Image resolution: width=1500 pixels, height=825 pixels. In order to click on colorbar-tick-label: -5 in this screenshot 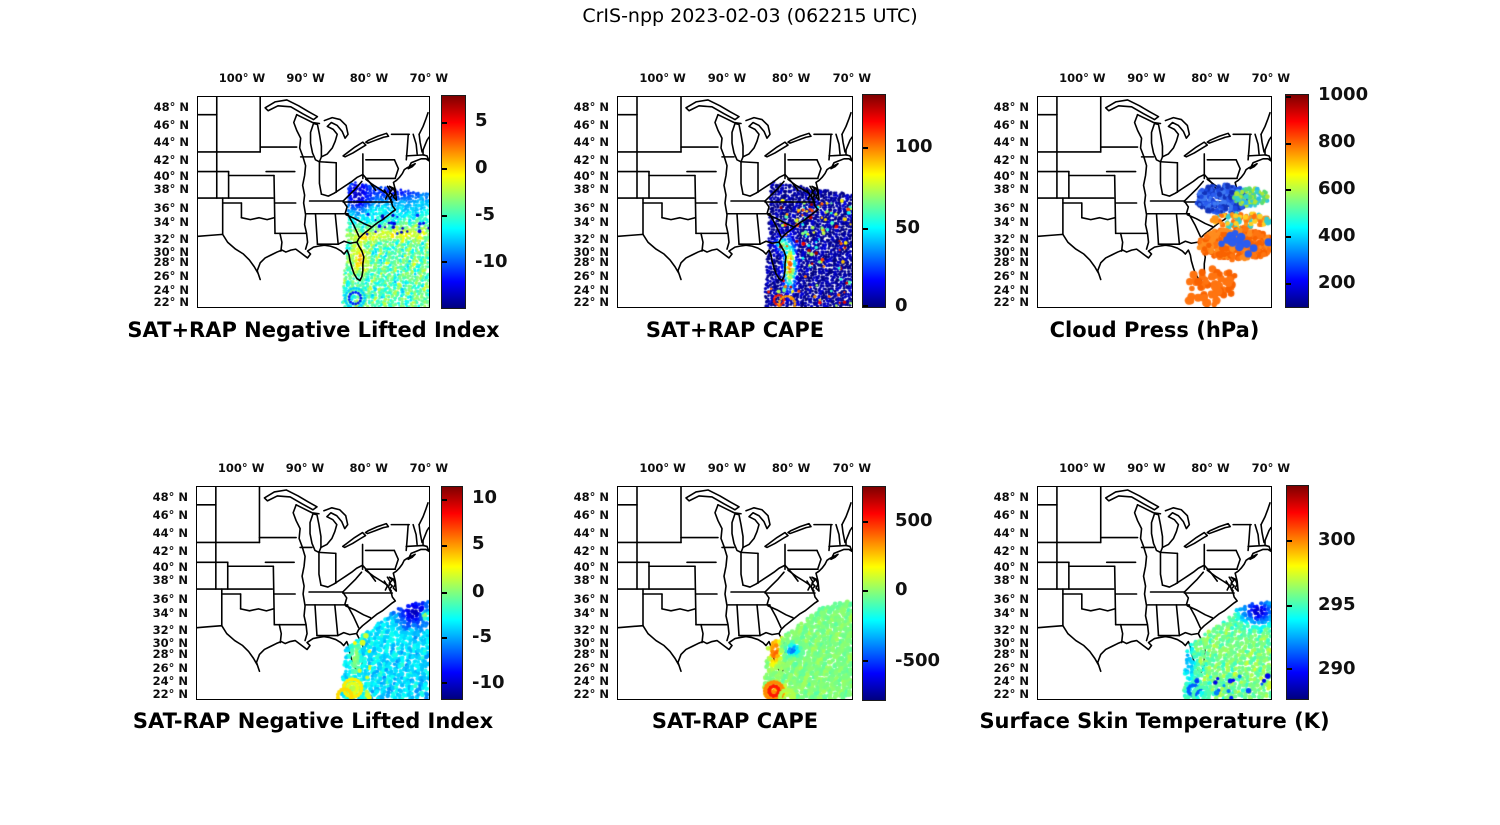, I will do `click(485, 214)`.